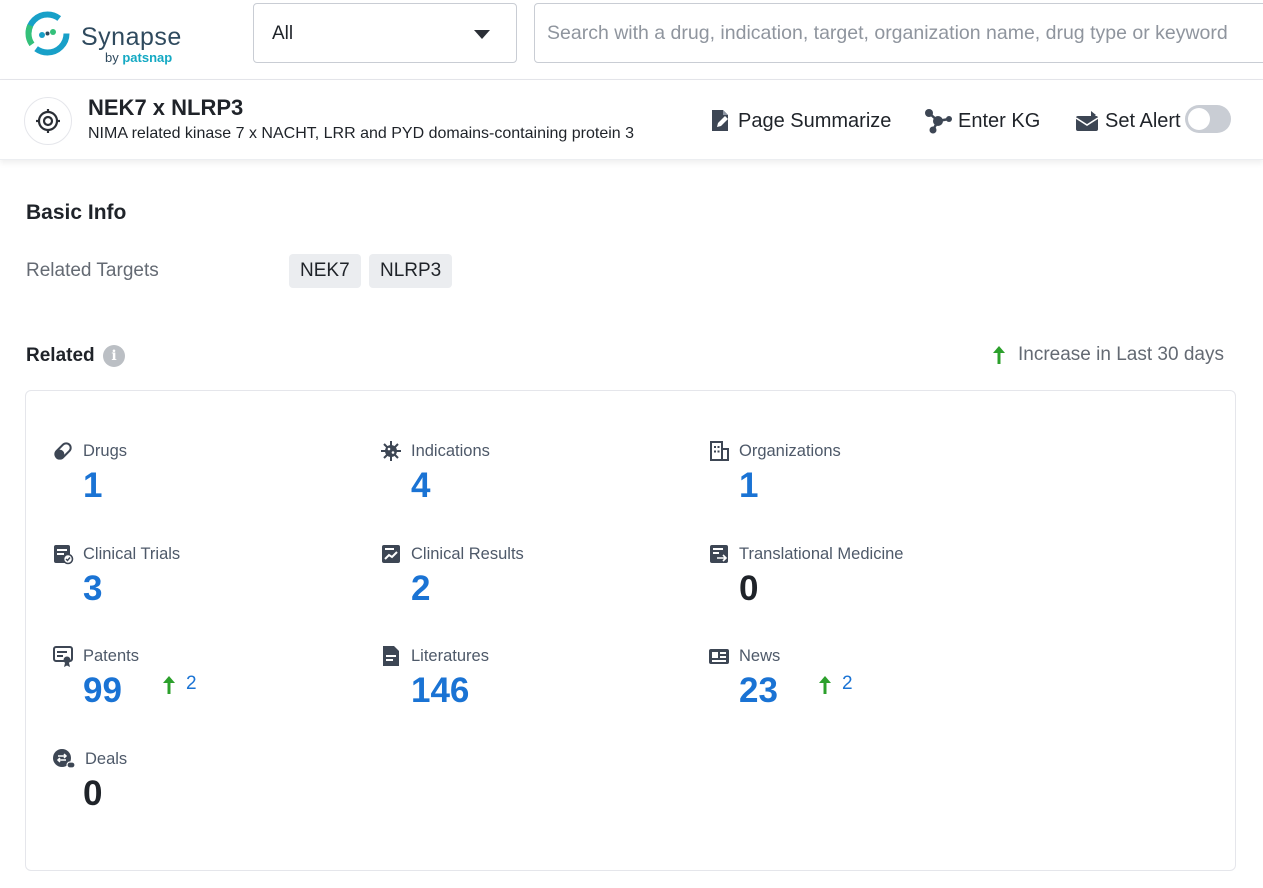  Describe the element at coordinates (410, 271) in the screenshot. I see `target-tag-nlrp3: NLRP3` at that location.